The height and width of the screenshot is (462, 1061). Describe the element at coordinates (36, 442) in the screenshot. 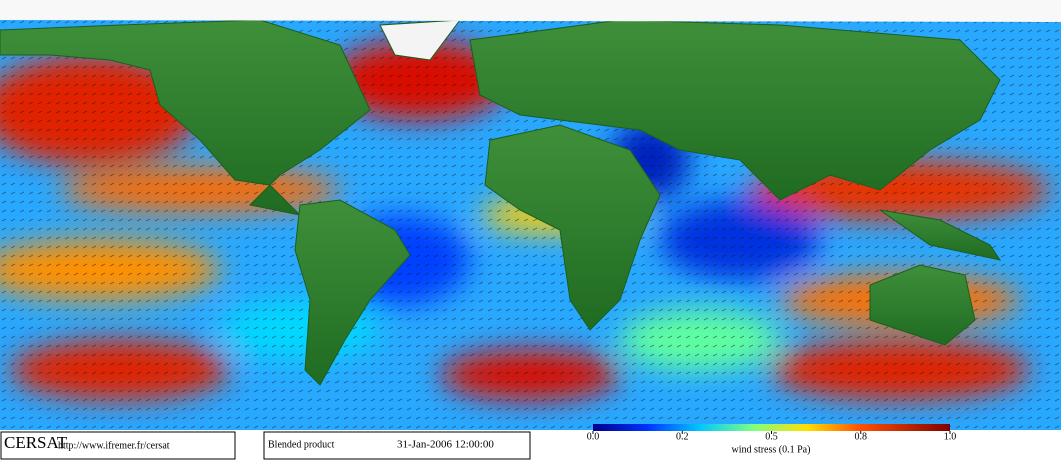

I see `logo: CERSAT` at that location.